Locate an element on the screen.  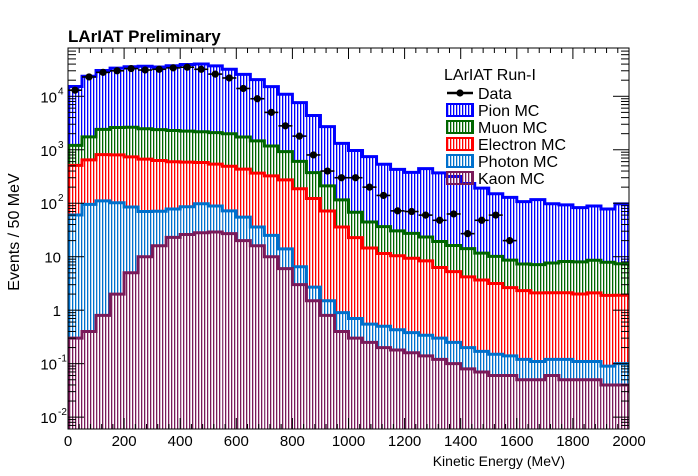
x-tick-label: 200 is located at coordinates (124, 441).